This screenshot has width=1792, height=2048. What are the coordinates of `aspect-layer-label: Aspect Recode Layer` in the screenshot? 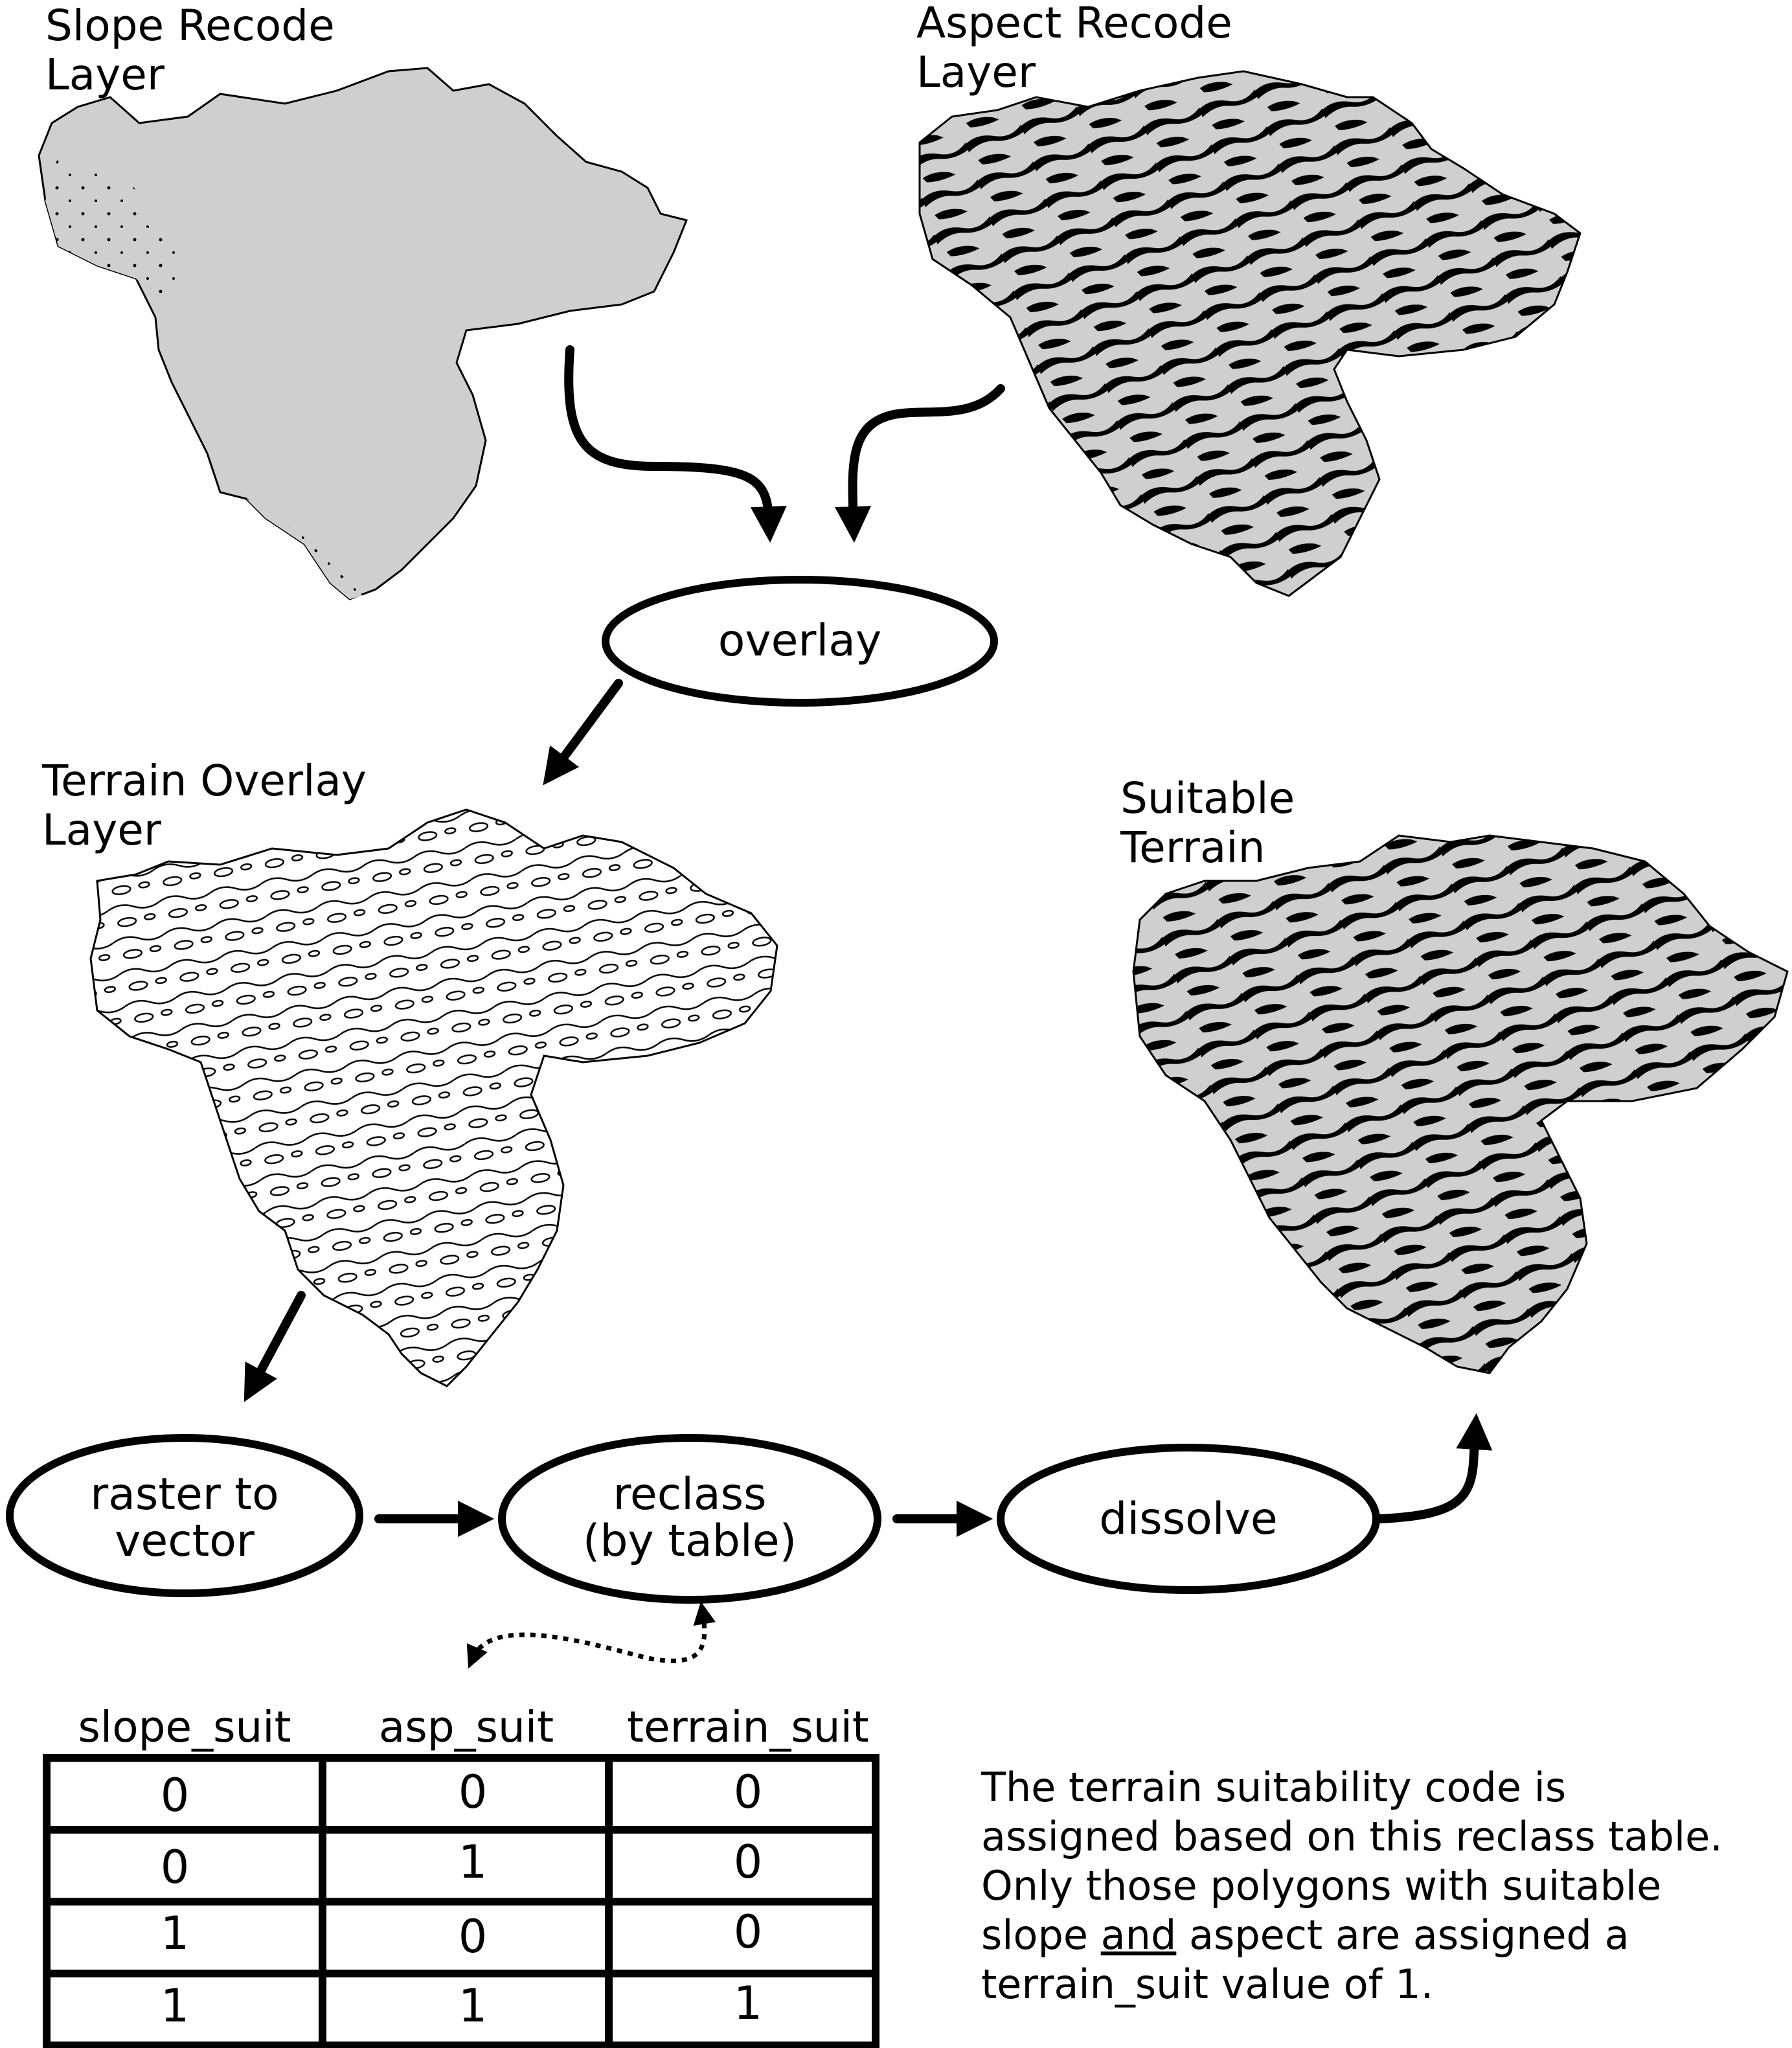 It's located at (1074, 48).